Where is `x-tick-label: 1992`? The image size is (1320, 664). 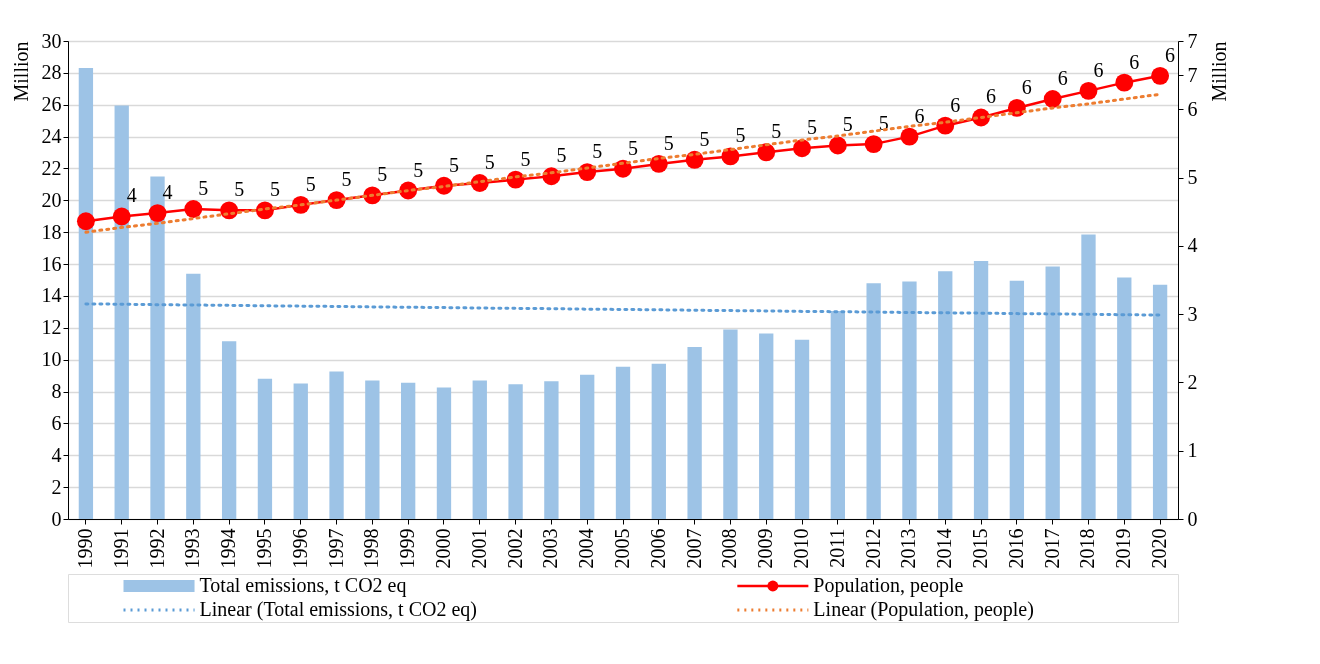
x-tick-label: 1992 is located at coordinates (156, 548).